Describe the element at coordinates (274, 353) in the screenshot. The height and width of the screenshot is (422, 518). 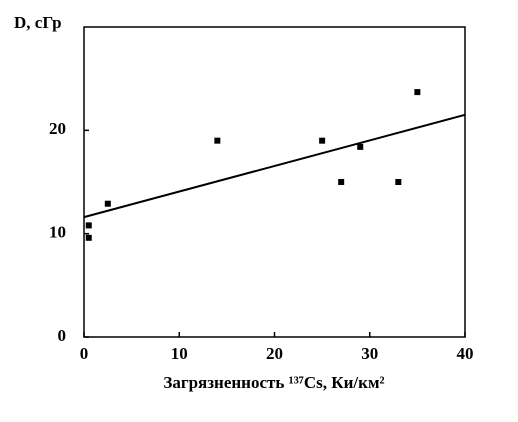
I see `x-tick-label: 20` at that location.